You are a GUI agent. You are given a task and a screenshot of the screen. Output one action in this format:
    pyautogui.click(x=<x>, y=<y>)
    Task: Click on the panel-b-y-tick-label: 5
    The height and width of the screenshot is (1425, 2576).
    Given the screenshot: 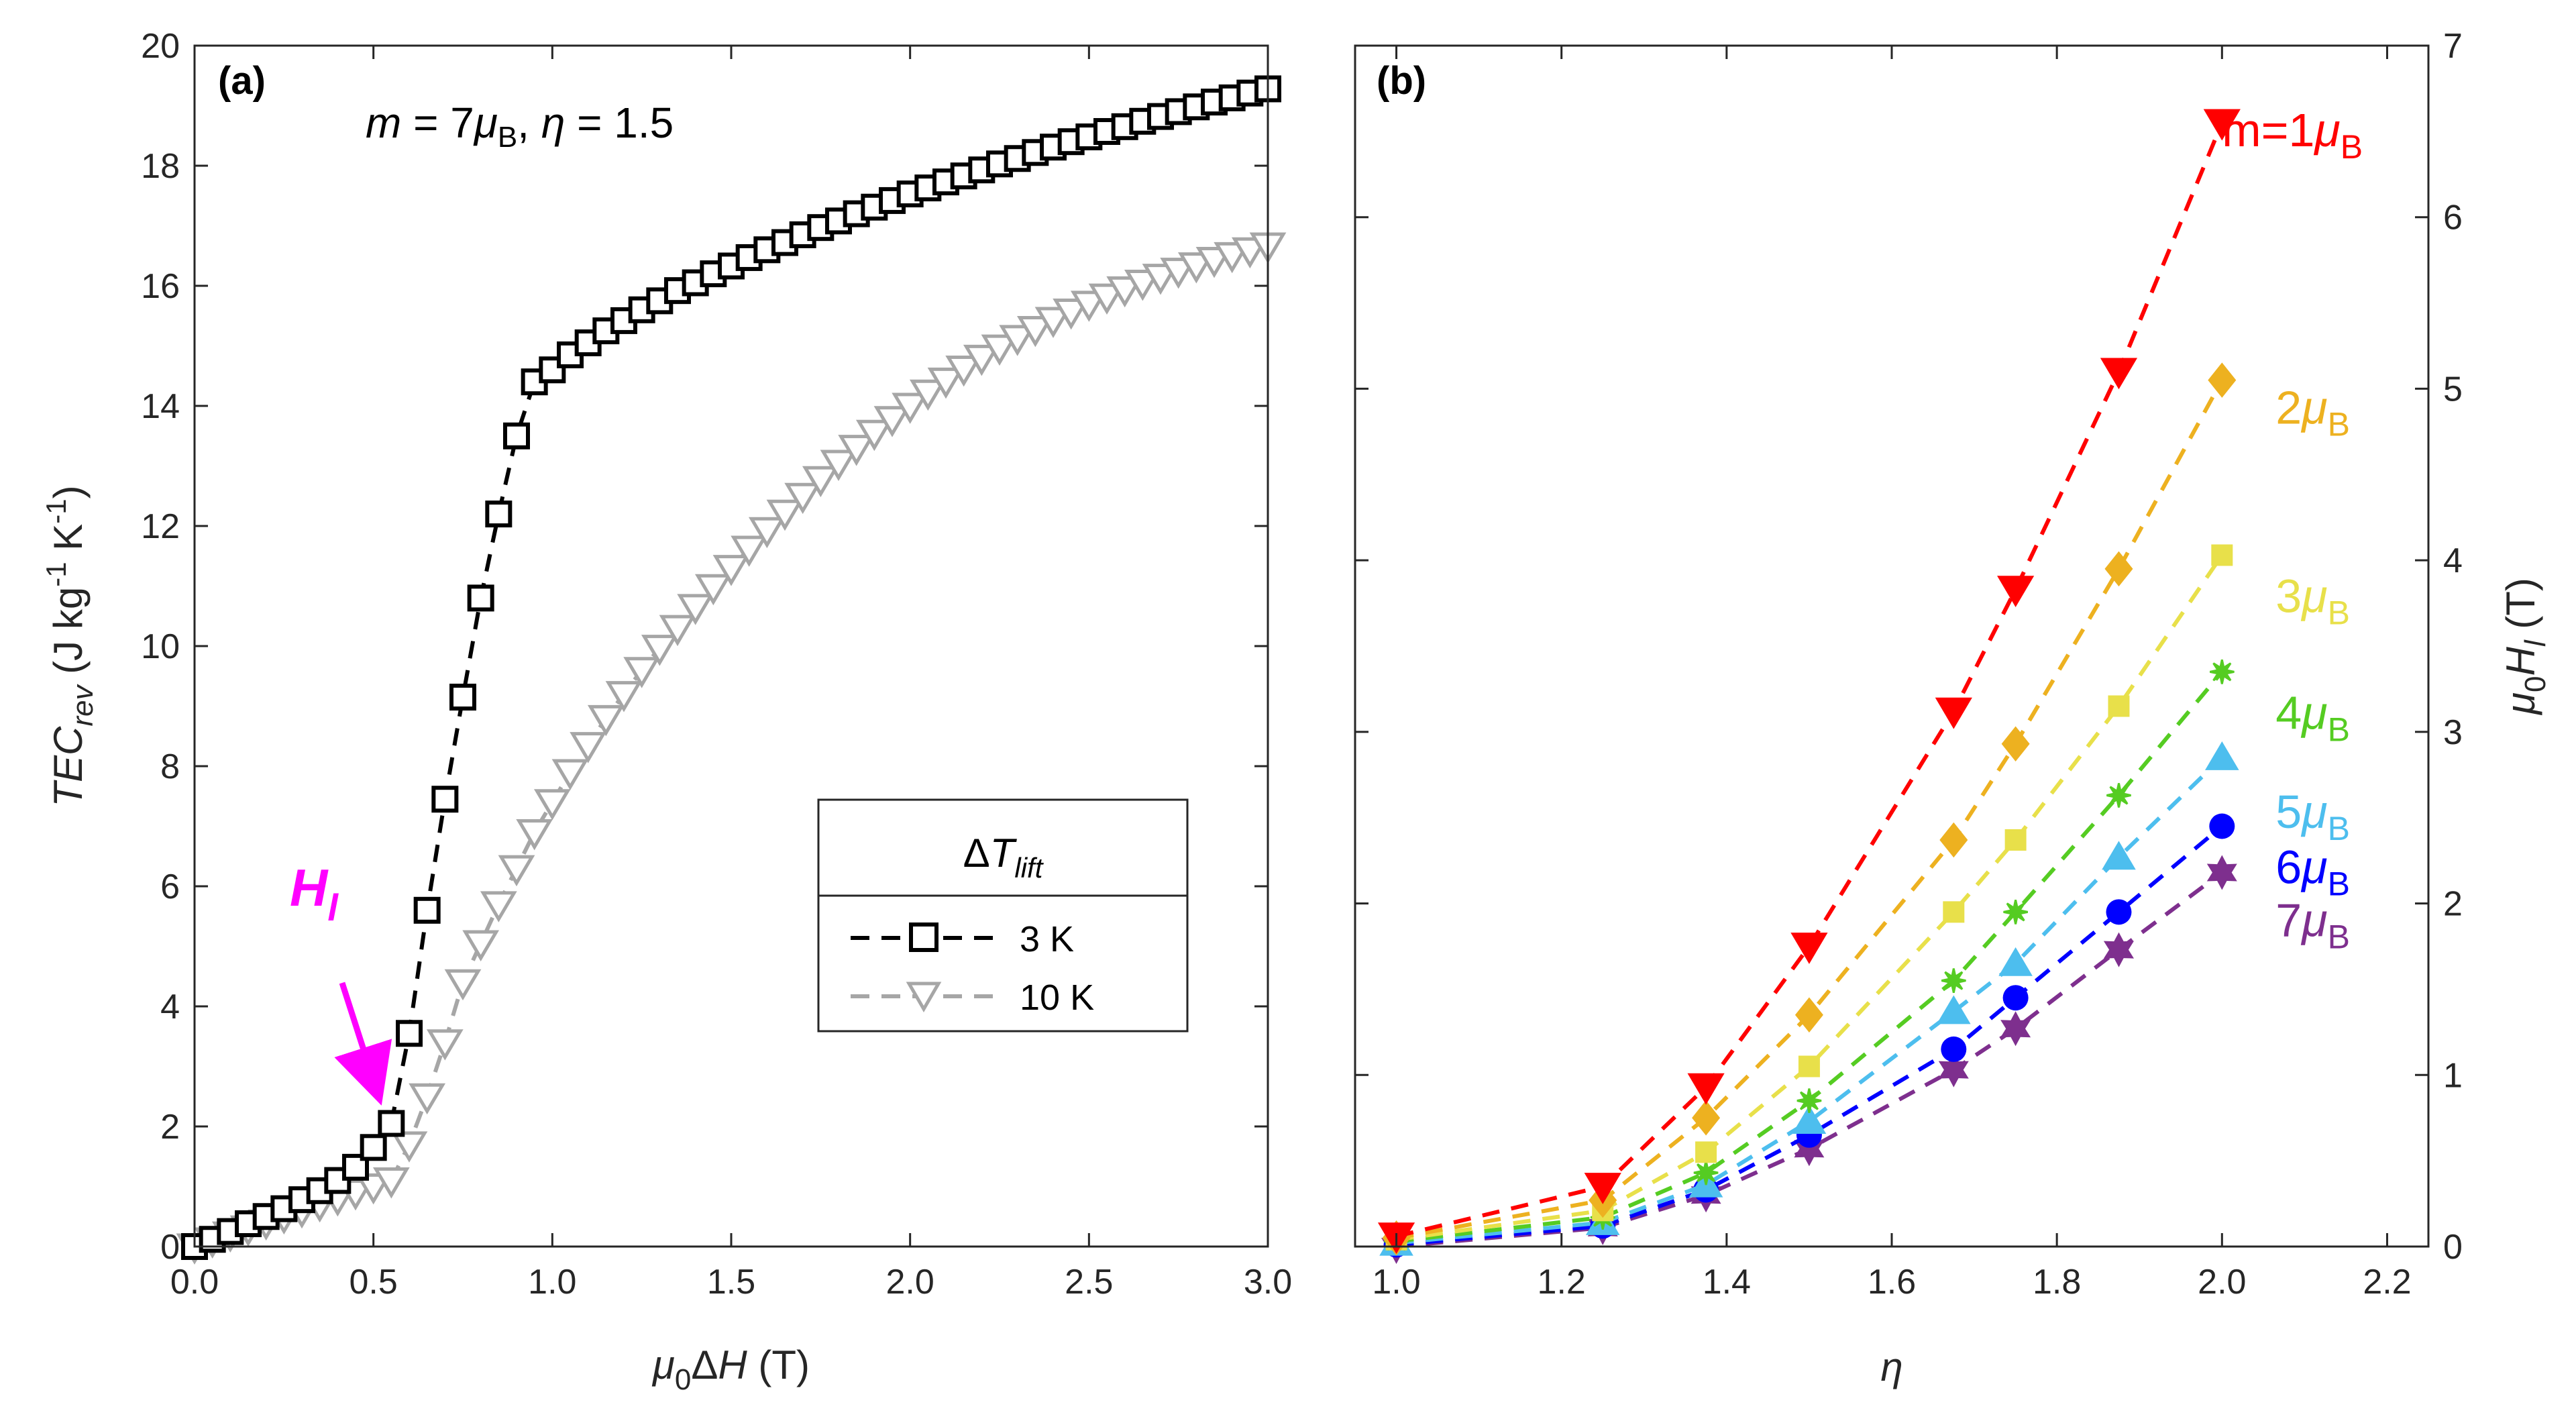 What is the action you would take?
    pyautogui.click(x=2453, y=389)
    